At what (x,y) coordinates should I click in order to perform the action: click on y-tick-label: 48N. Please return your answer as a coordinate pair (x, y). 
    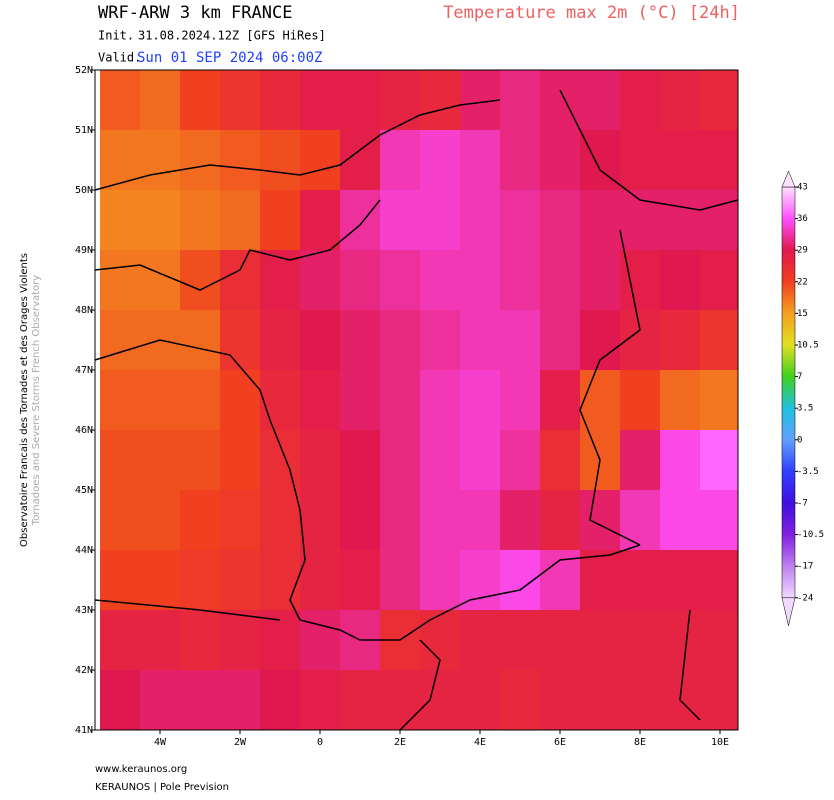
    Looking at the image, I should click on (84, 310).